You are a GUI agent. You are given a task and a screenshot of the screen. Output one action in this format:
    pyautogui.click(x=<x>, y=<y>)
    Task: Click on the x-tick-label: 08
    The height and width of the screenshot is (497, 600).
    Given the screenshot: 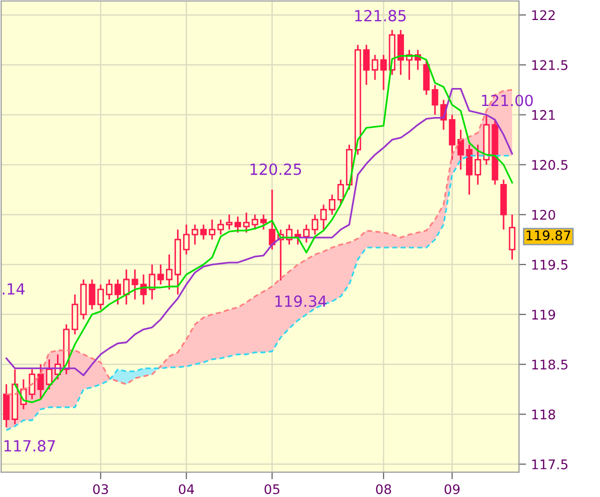 What is the action you would take?
    pyautogui.click(x=384, y=489)
    